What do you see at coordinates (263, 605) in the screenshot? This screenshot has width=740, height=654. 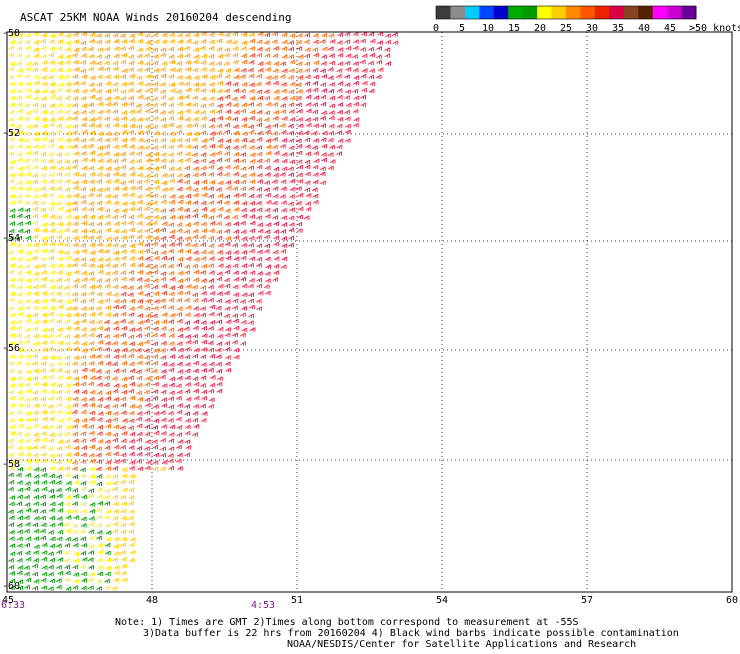 I see `time-label-2: 4:53` at bounding box center [263, 605].